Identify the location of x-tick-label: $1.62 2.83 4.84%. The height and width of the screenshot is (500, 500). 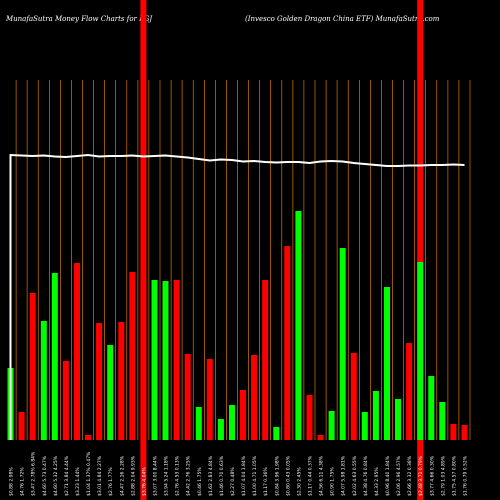
(211, 475).